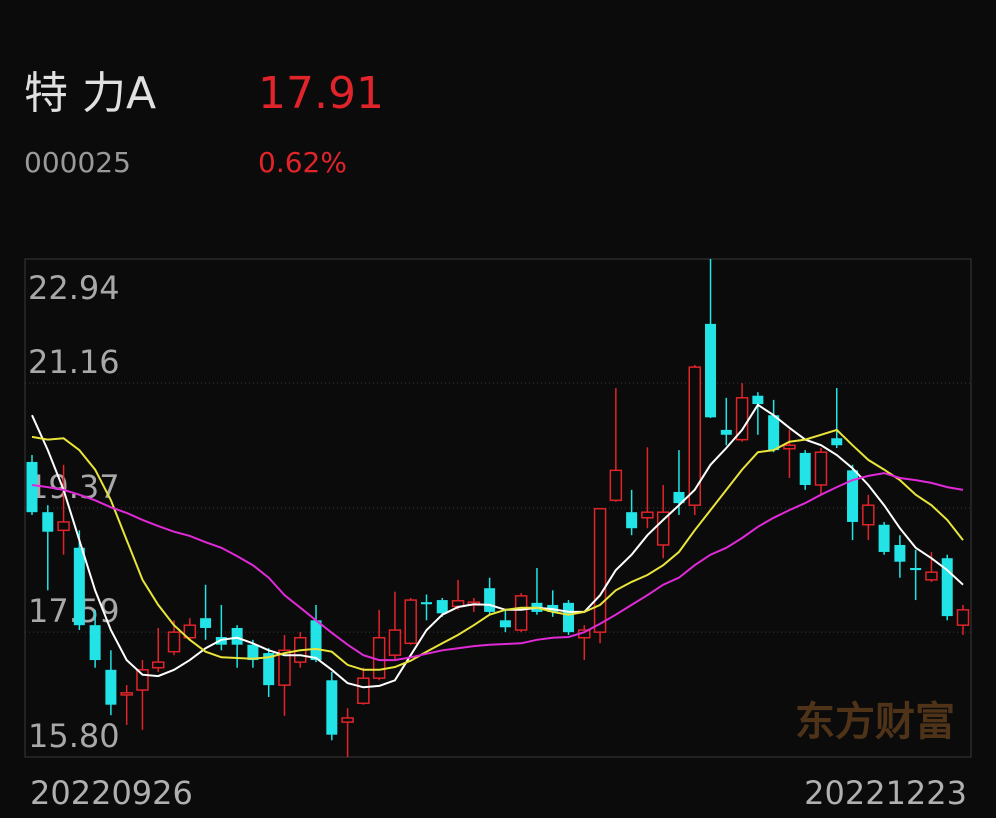  I want to click on x-end-label: 20221223, so click(885, 793).